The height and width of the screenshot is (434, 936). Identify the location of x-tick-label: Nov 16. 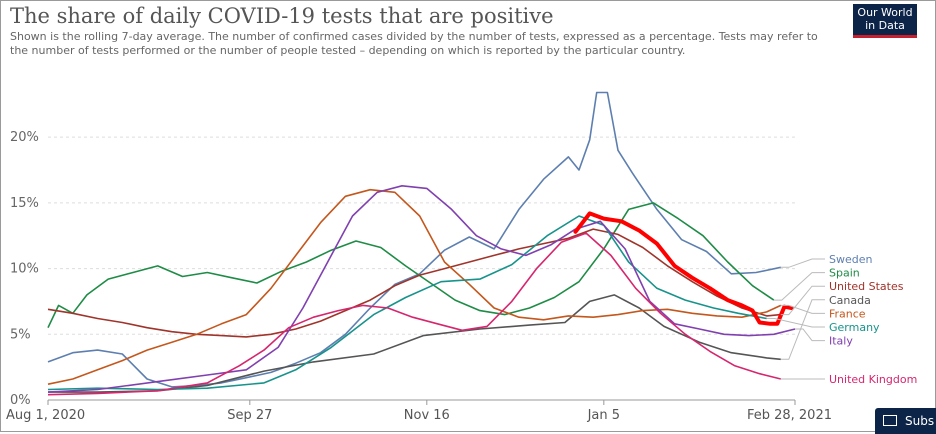
(427, 415).